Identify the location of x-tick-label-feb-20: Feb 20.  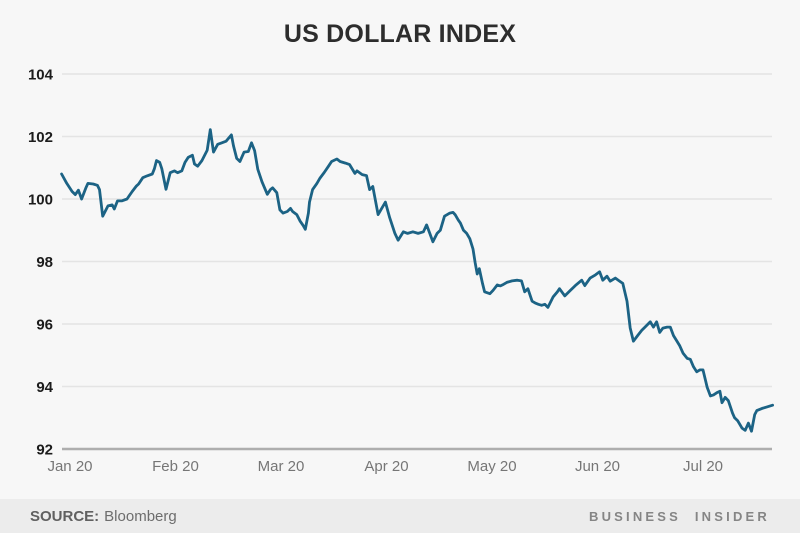
(175, 466).